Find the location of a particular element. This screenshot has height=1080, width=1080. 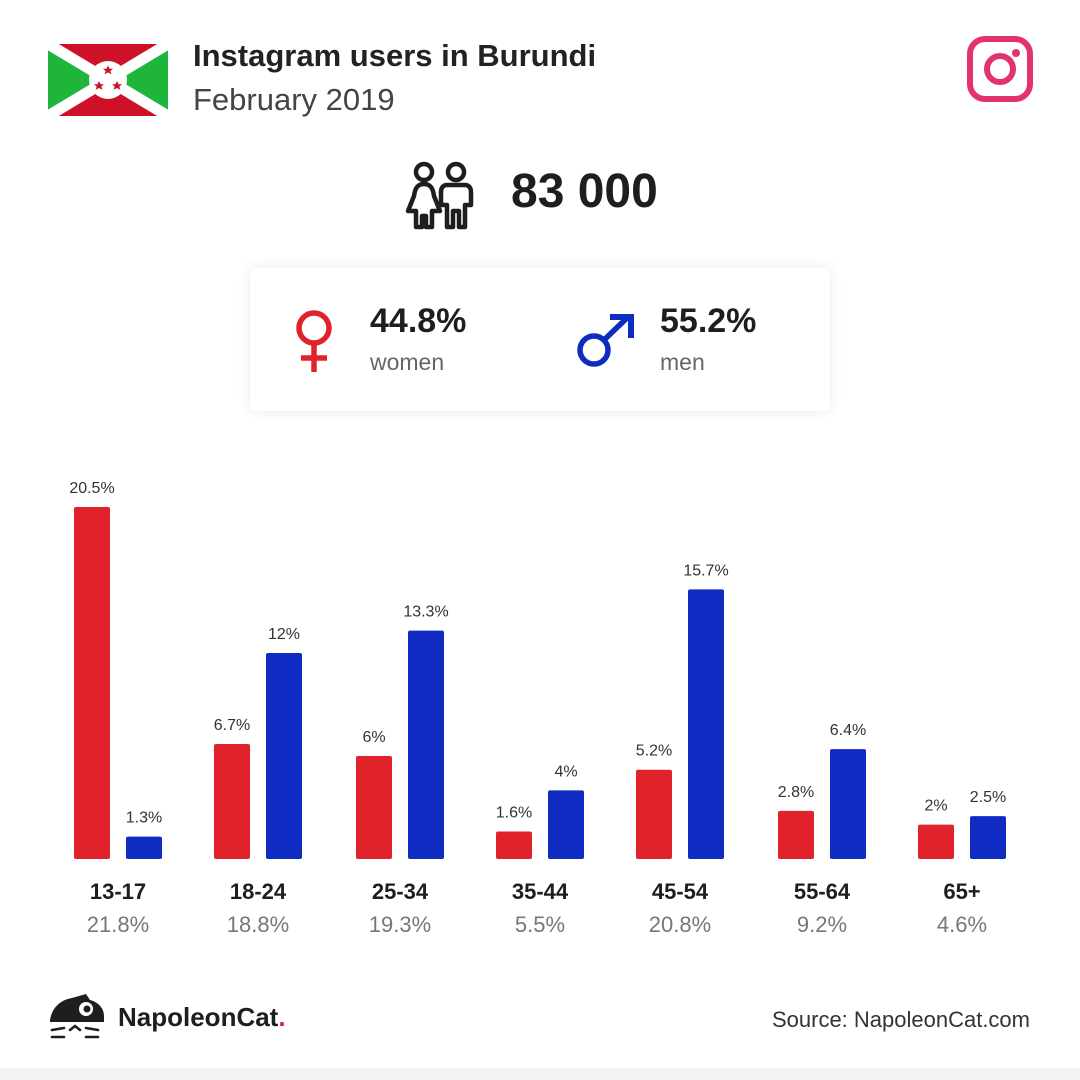

gender-split-card: 44.8% women 55.2% men is located at coordinates (540, 339).